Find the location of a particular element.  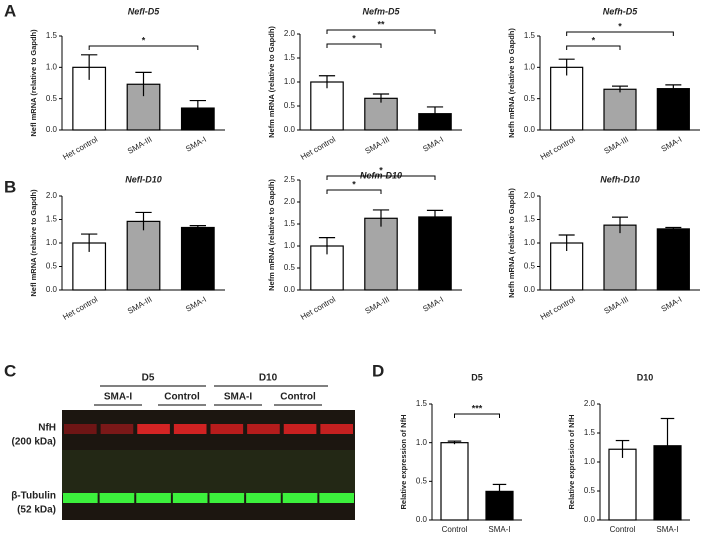

chart-title: Nefm-D10 is located at coordinates (381, 175).